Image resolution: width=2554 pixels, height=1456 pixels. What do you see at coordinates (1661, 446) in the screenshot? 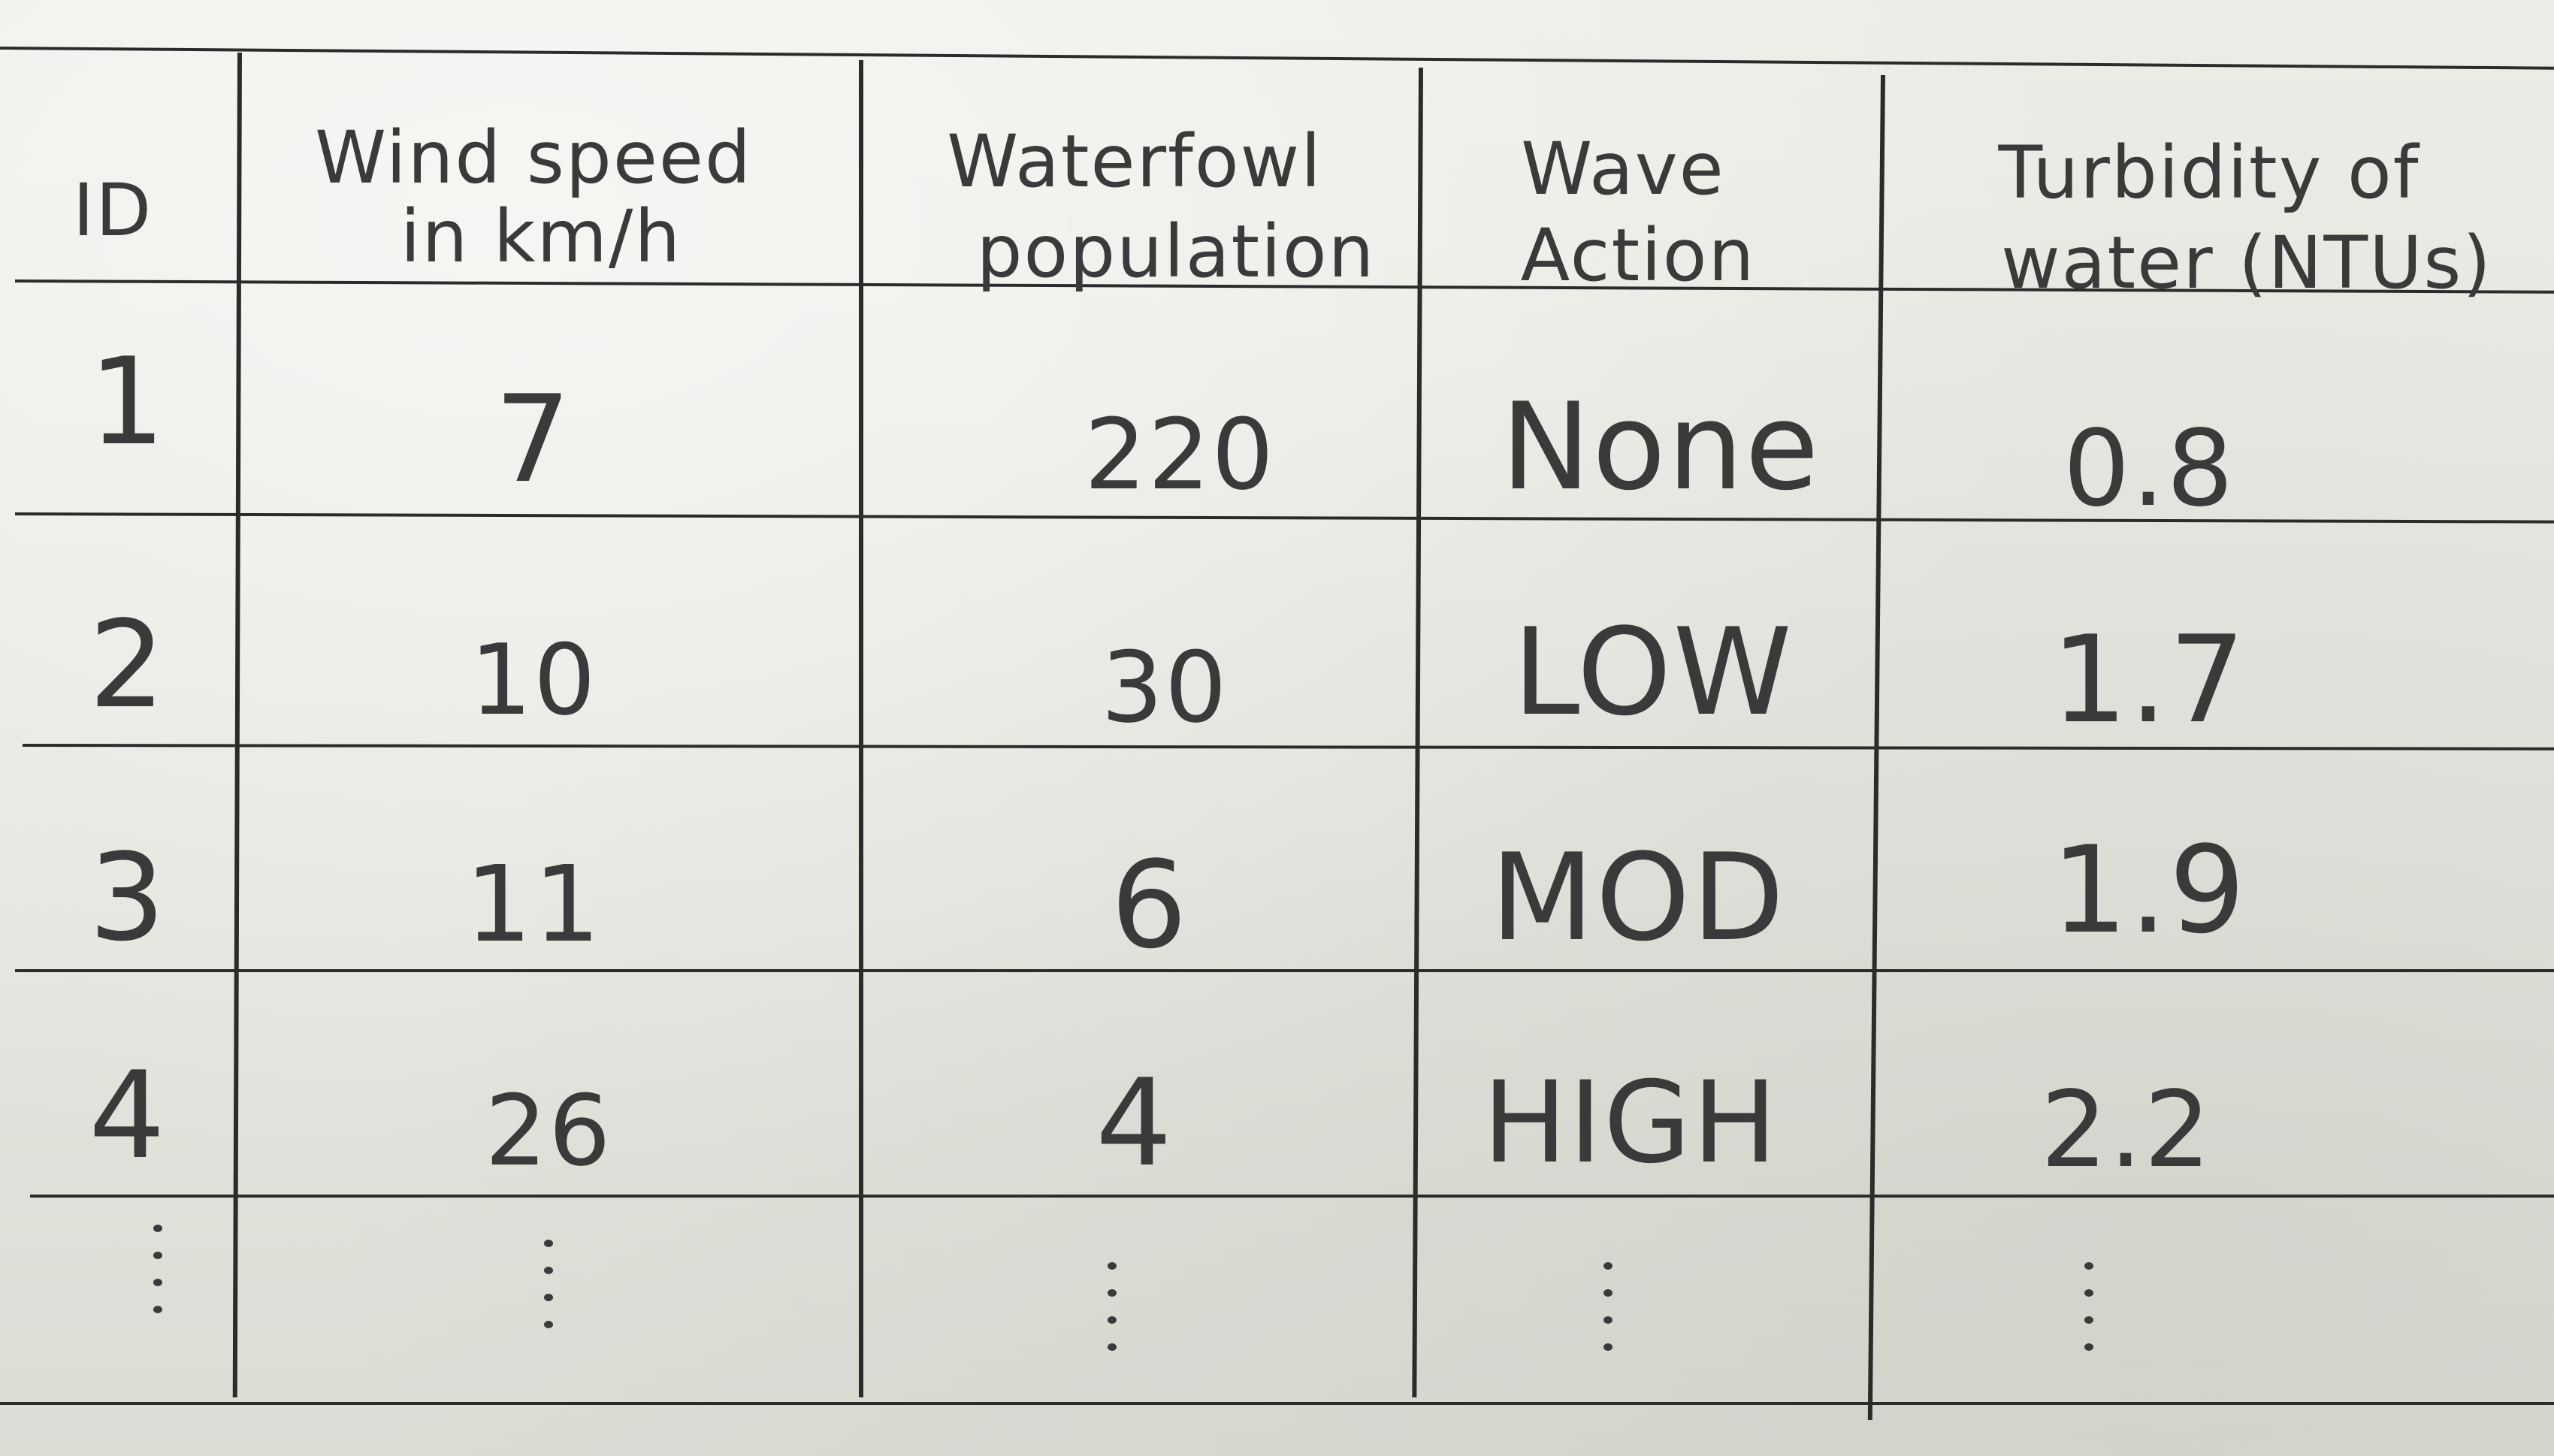
I see `row1-wave: None` at bounding box center [1661, 446].